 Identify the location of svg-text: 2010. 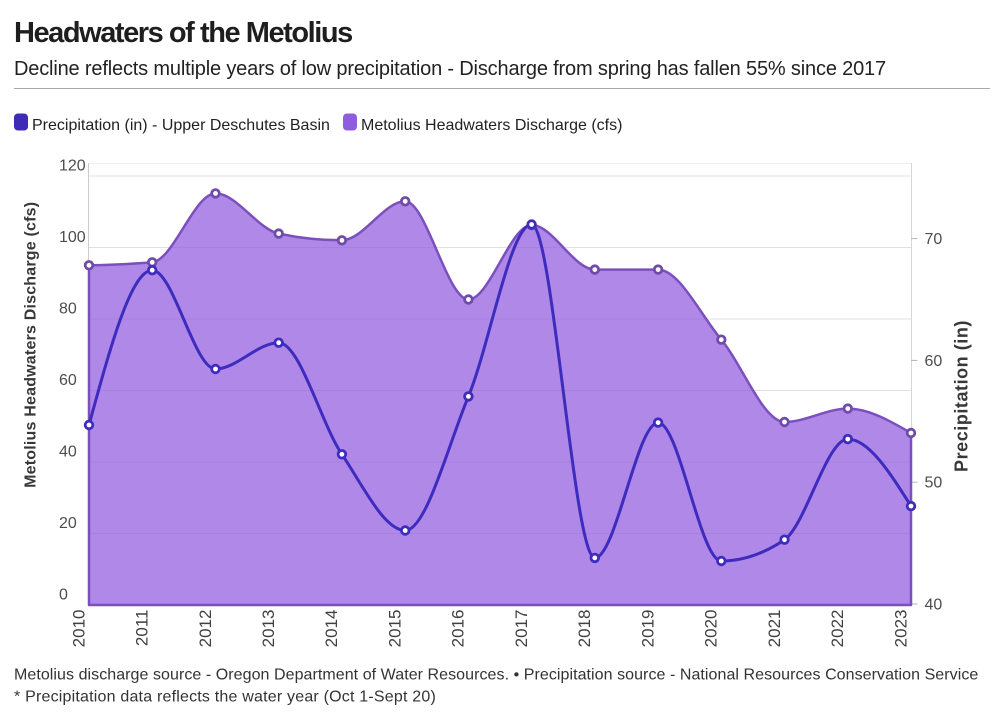
(78, 629).